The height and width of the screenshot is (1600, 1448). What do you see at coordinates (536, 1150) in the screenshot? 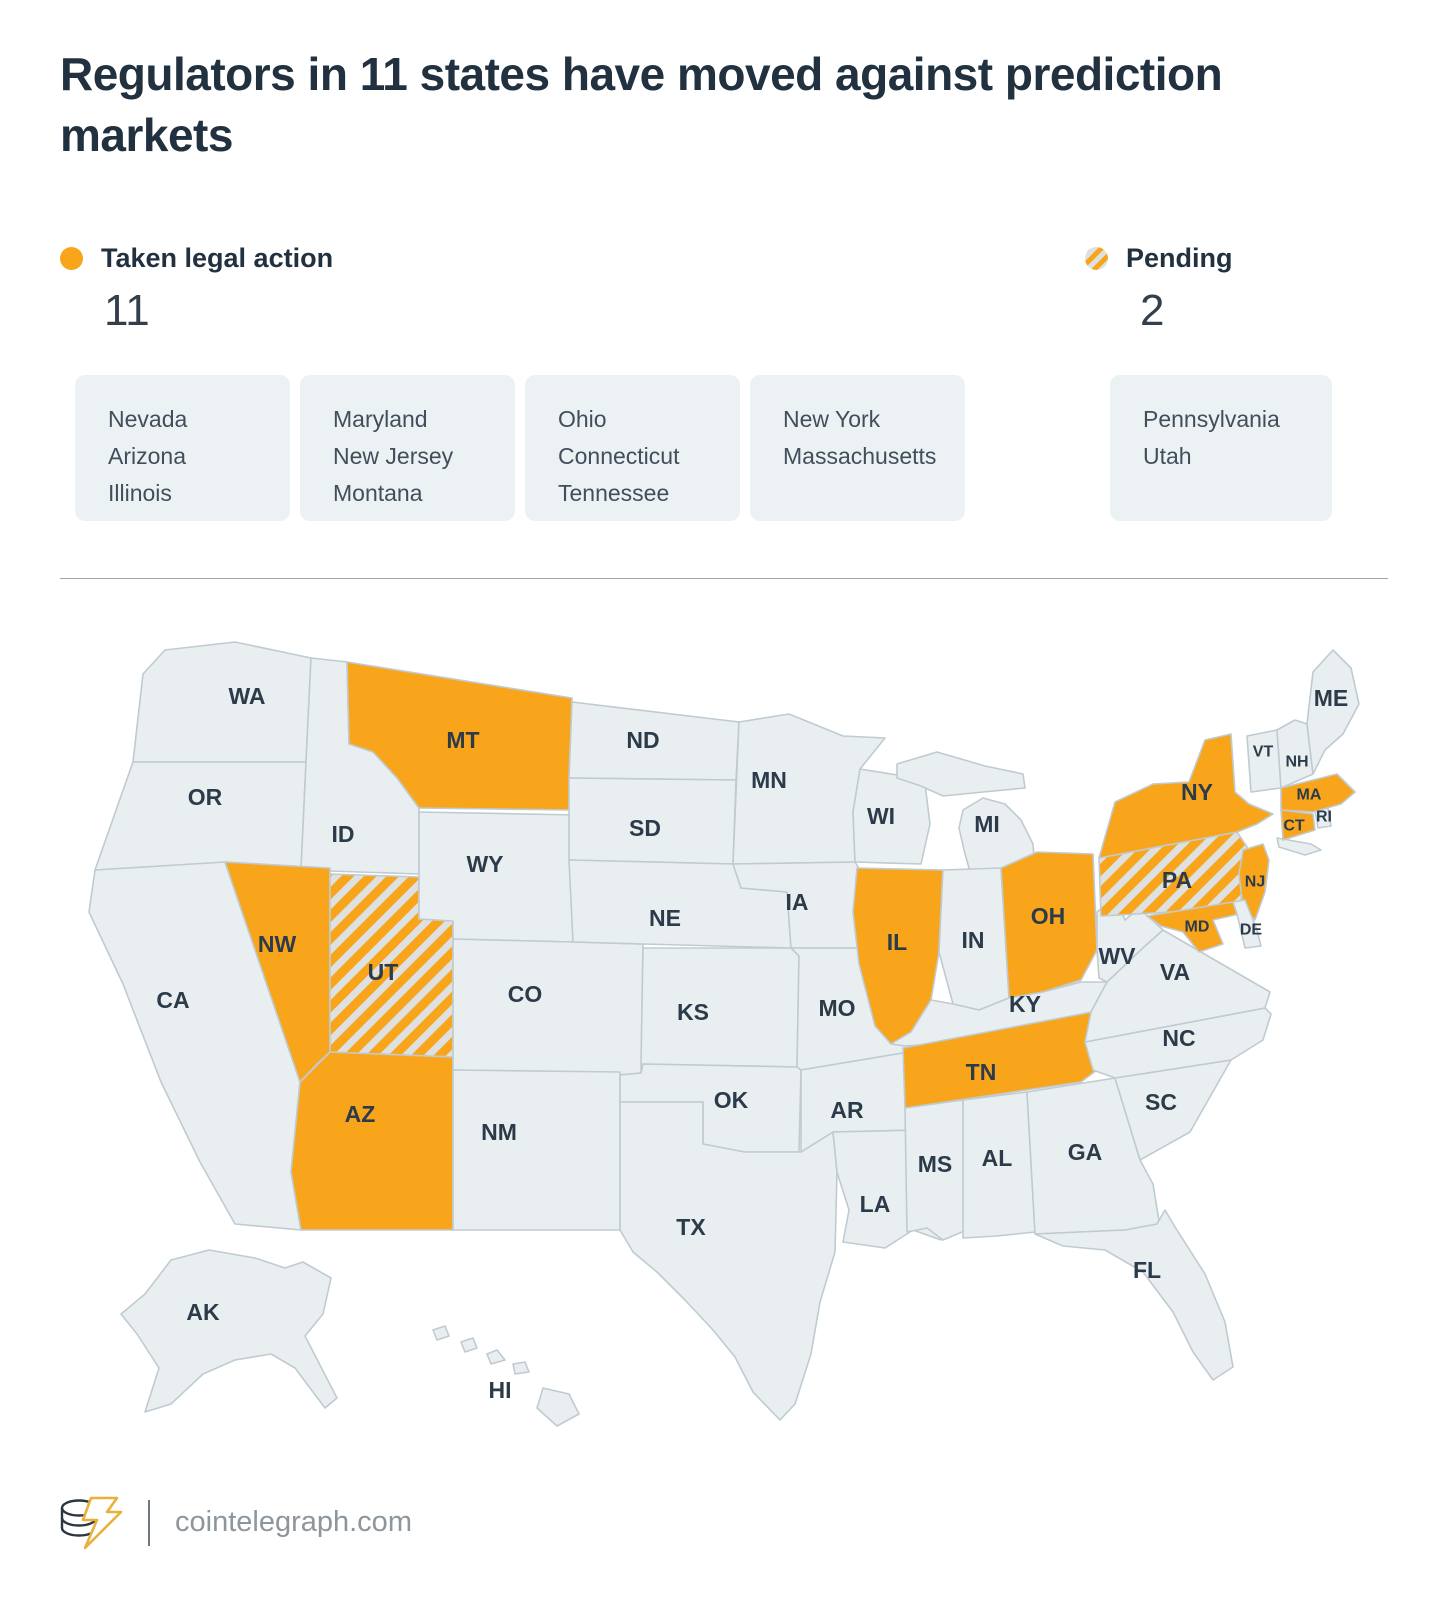
I see `state-nm` at bounding box center [536, 1150].